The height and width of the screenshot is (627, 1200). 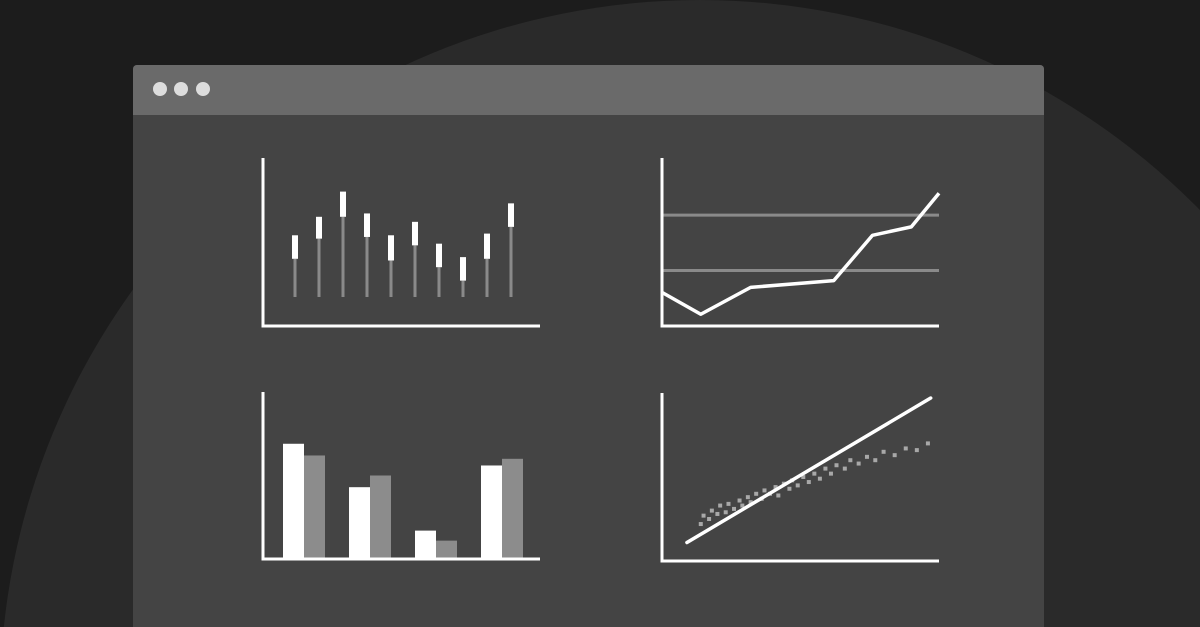 I want to click on trend-line, so click(x=809, y=470).